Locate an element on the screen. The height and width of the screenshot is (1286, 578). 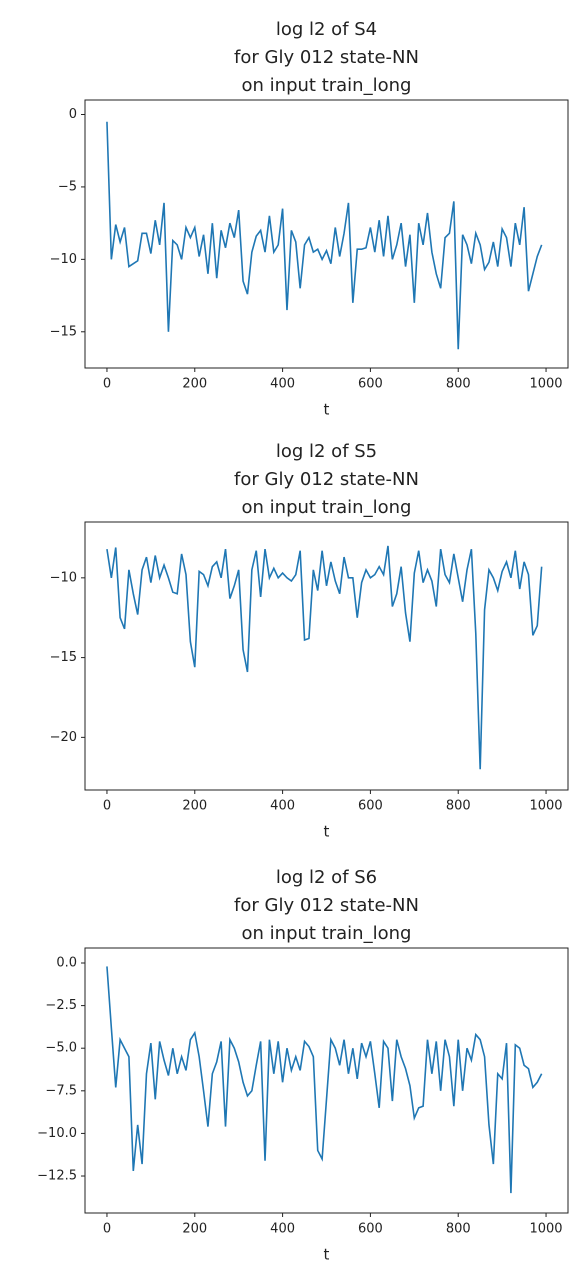
chart-title: log l2 of S4 is located at coordinates (326, 29).